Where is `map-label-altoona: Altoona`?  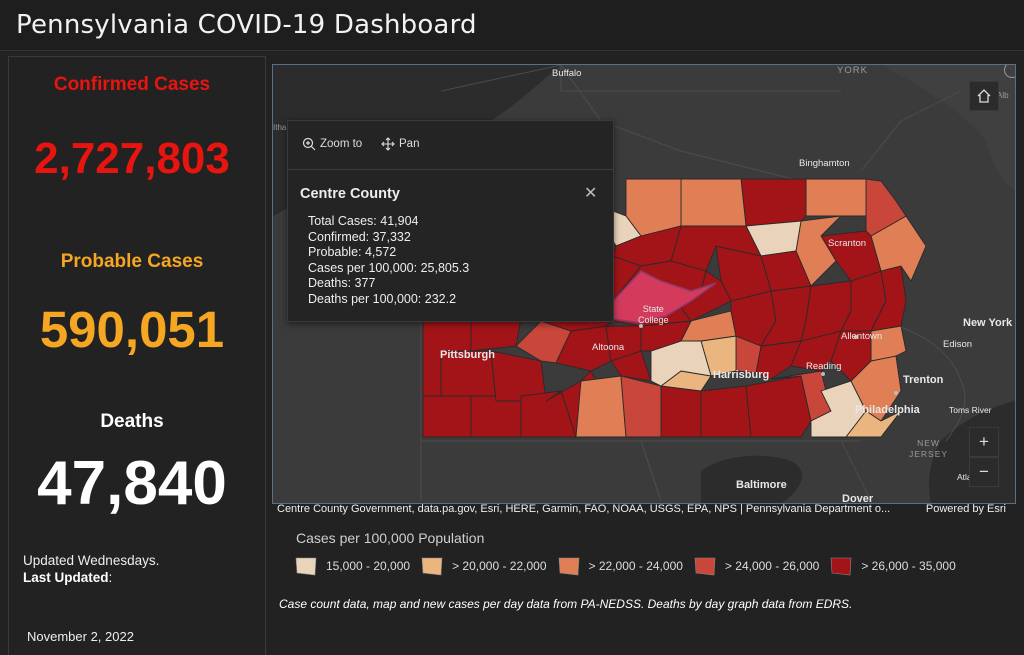
map-label-altoona: Altoona is located at coordinates (608, 347).